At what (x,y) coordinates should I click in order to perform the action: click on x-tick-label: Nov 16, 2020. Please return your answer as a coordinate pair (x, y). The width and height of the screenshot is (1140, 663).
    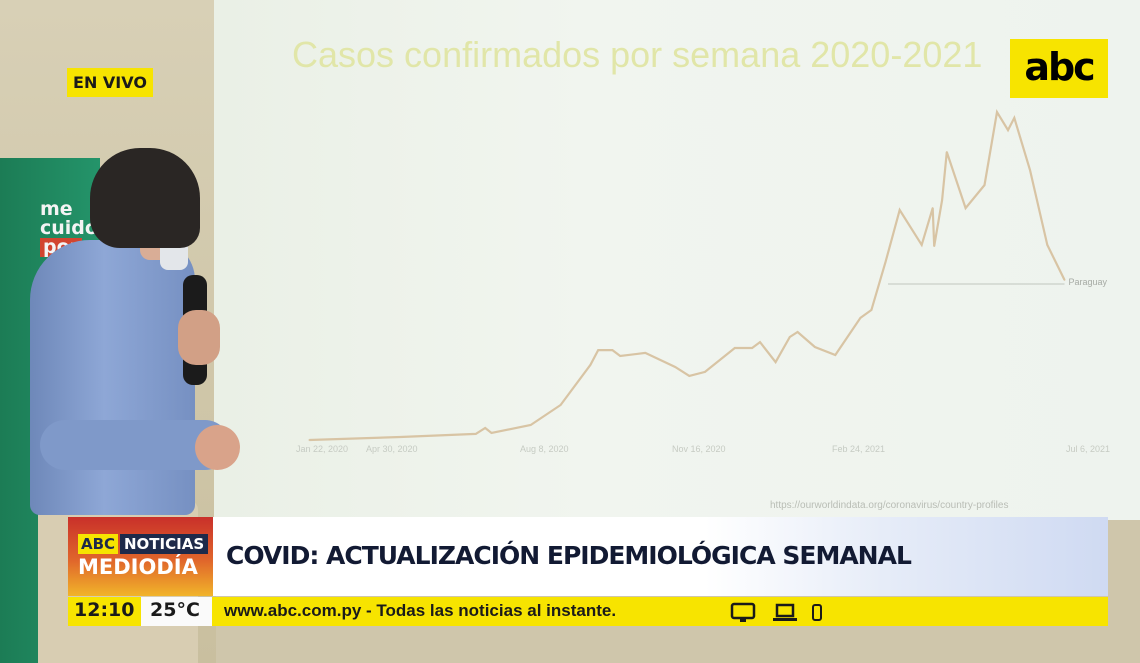
    Looking at the image, I should click on (699, 449).